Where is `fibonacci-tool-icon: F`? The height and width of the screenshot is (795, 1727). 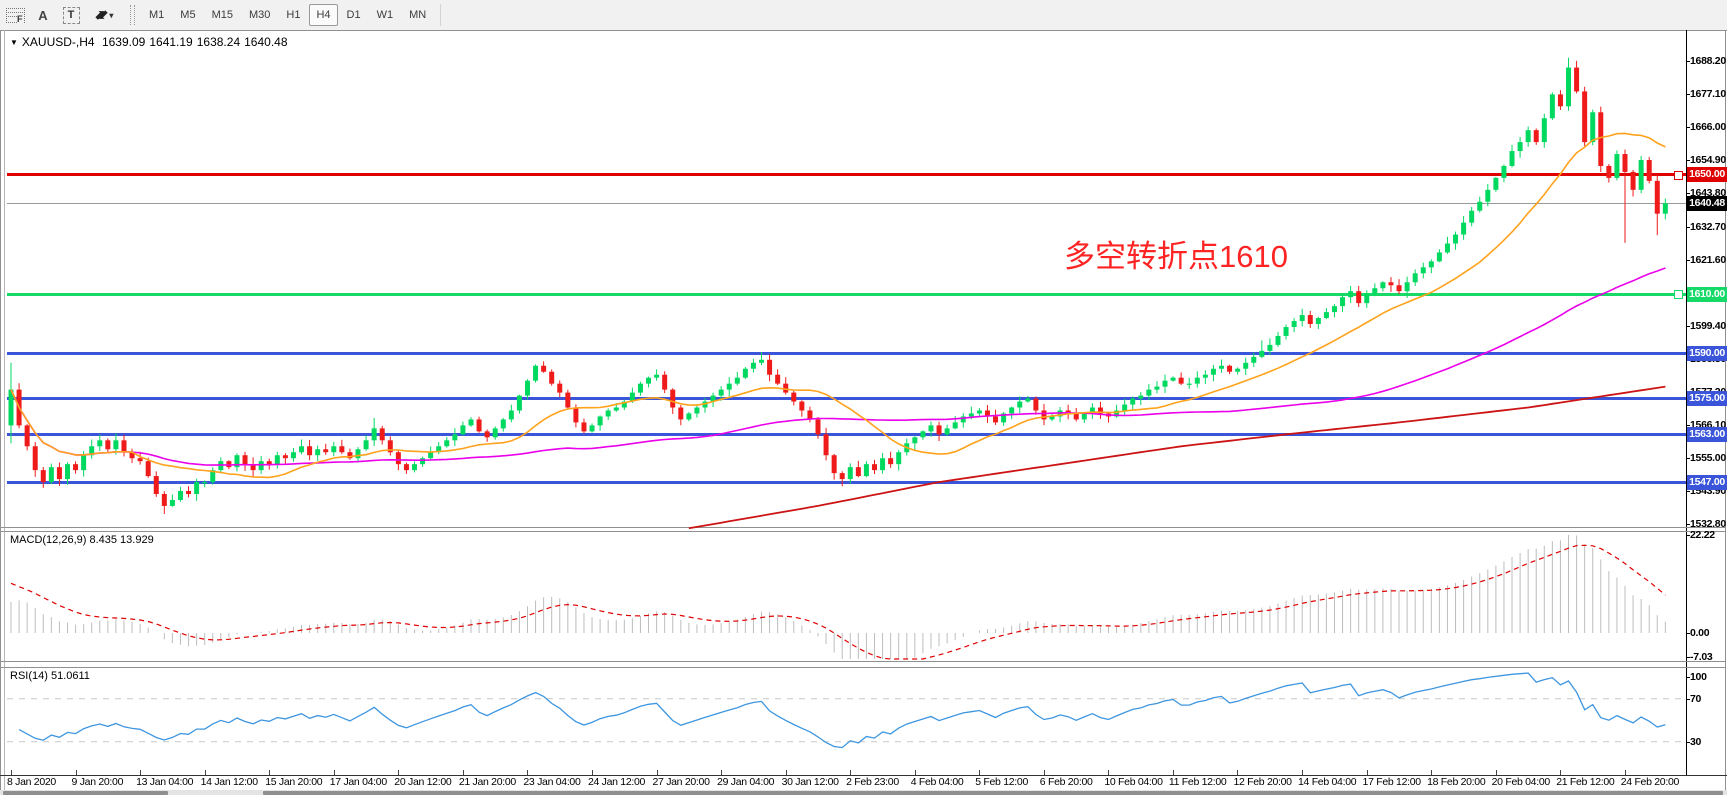 fibonacci-tool-icon: F is located at coordinates (15, 15).